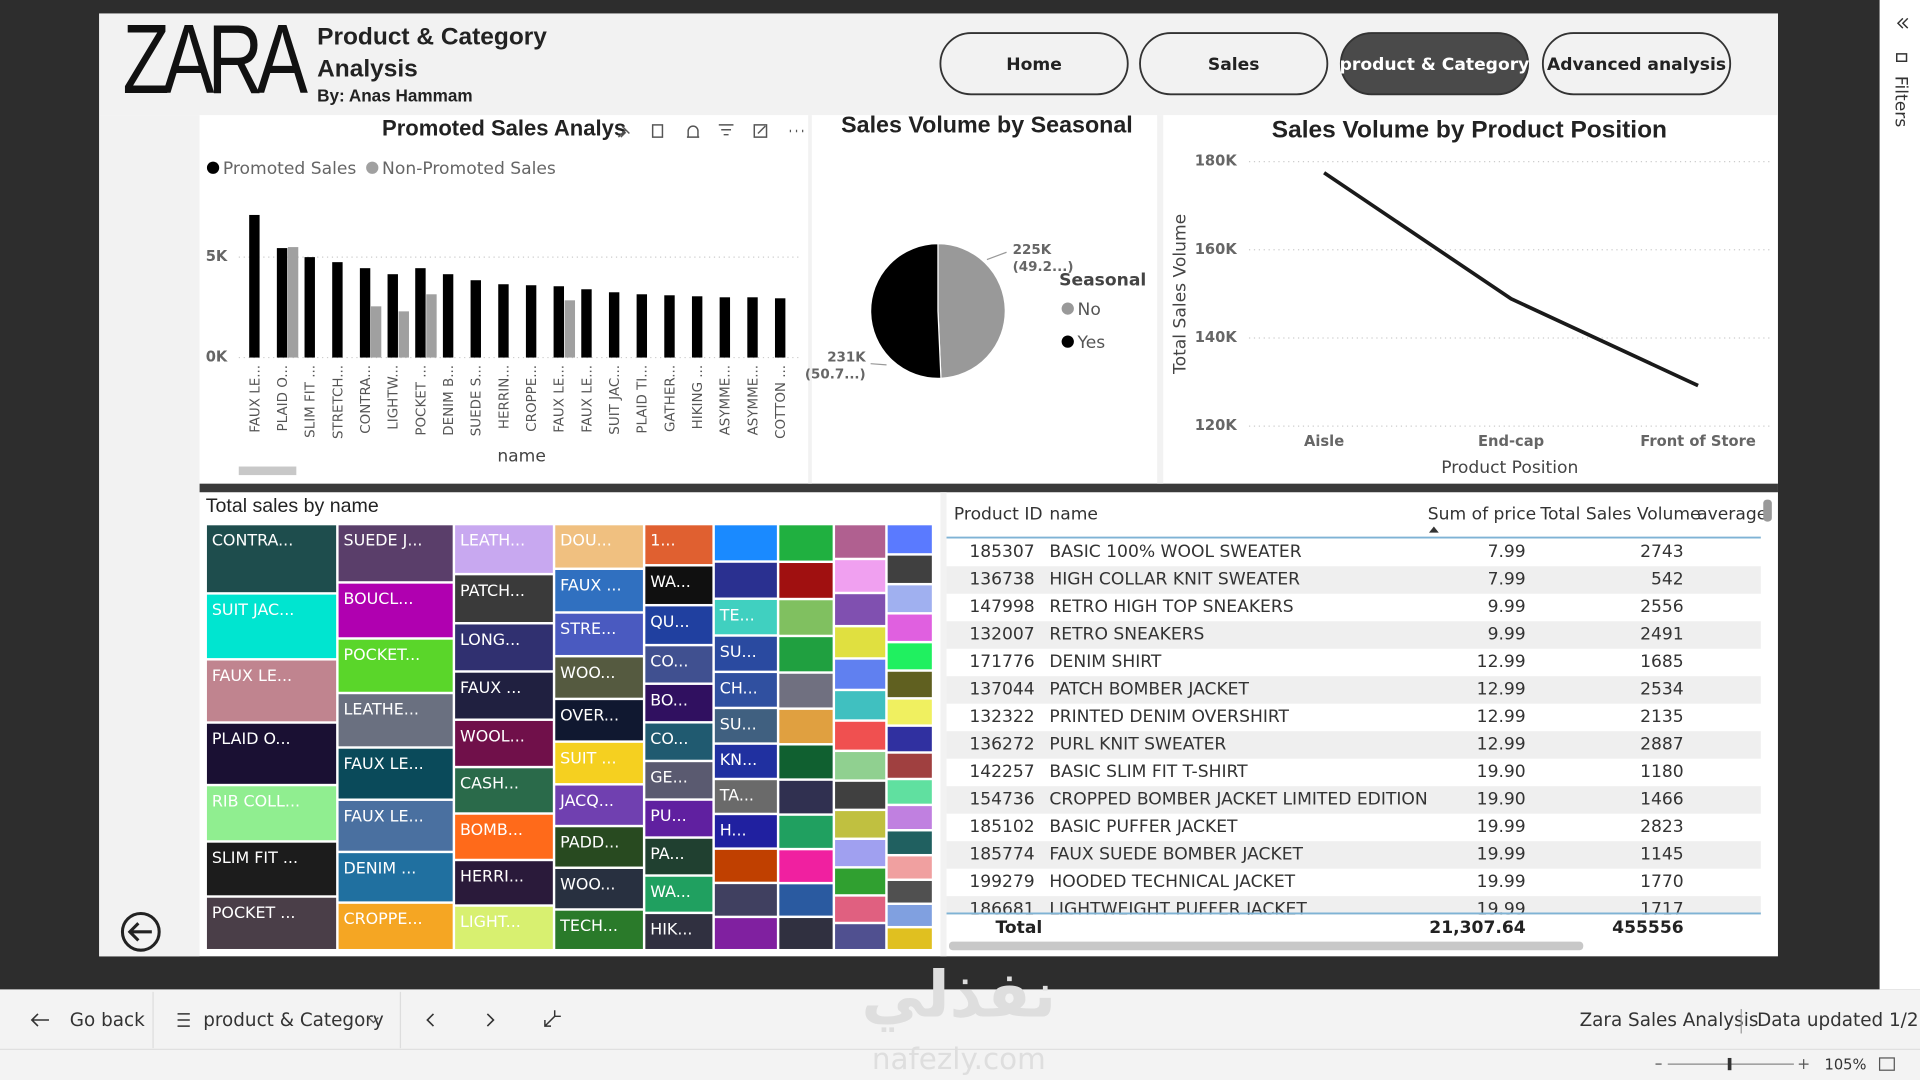 This screenshot has height=1080, width=1920. Describe the element at coordinates (1902, 23) in the screenshot. I see `collapse-icon` at that location.